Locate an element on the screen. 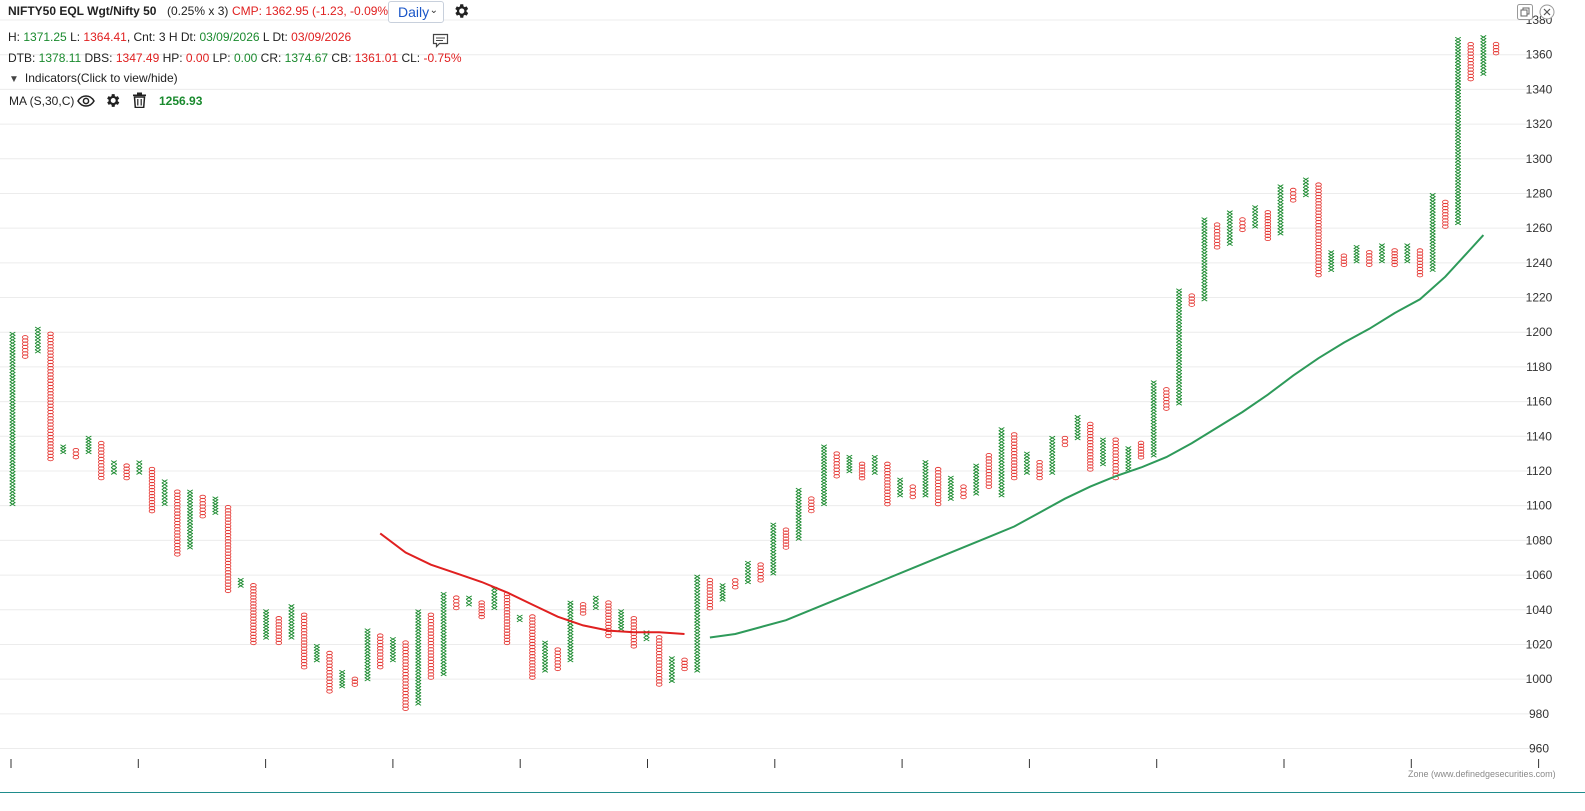 This screenshot has height=811, width=1585. settings-gear-button is located at coordinates (461, 11).